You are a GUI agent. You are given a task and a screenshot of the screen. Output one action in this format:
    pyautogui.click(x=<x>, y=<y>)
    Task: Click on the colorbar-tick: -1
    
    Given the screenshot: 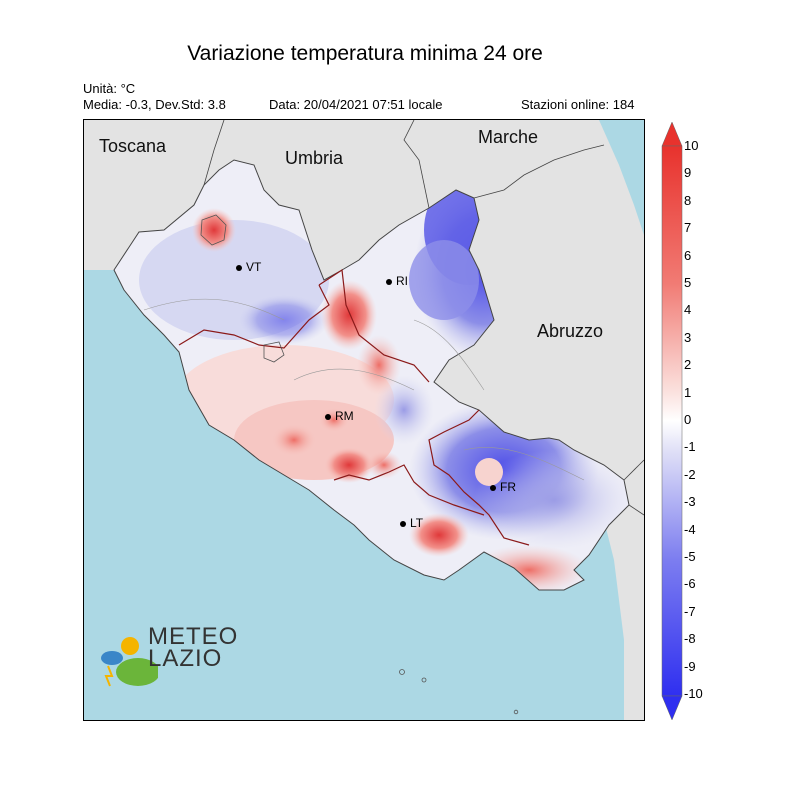 What is the action you would take?
    pyautogui.click(x=690, y=447)
    